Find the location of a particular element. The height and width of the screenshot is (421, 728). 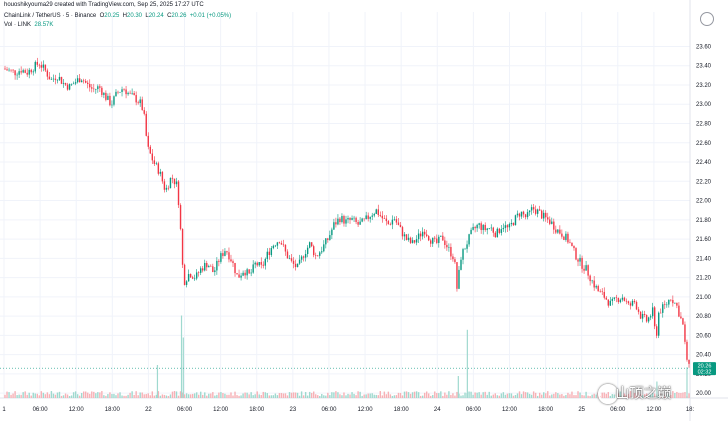

x-tick-label: 23 is located at coordinates (292, 410).